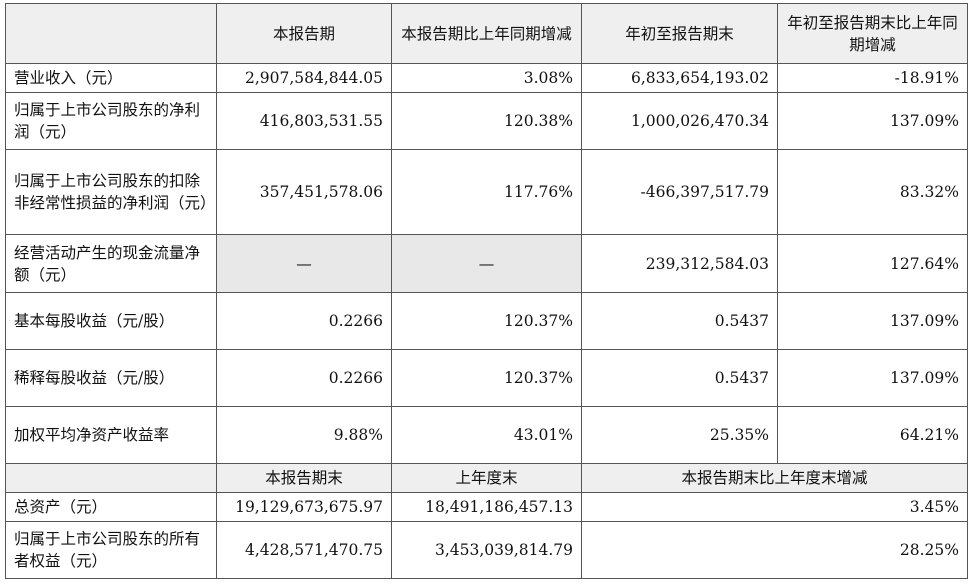 The width and height of the screenshot is (970, 584). I want to click on header-row: 本报告期 本报告期比上年同期增减 年初至报告期末 年初至报告期末比上年同期增减, so click(486, 33).